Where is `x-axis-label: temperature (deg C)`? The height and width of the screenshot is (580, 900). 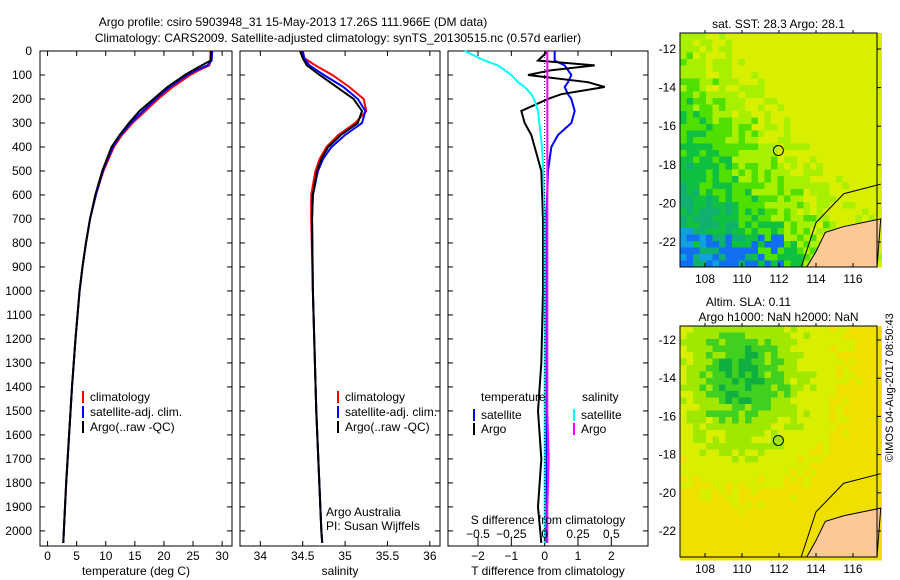
x-axis-label: temperature (deg C) is located at coordinates (136, 571).